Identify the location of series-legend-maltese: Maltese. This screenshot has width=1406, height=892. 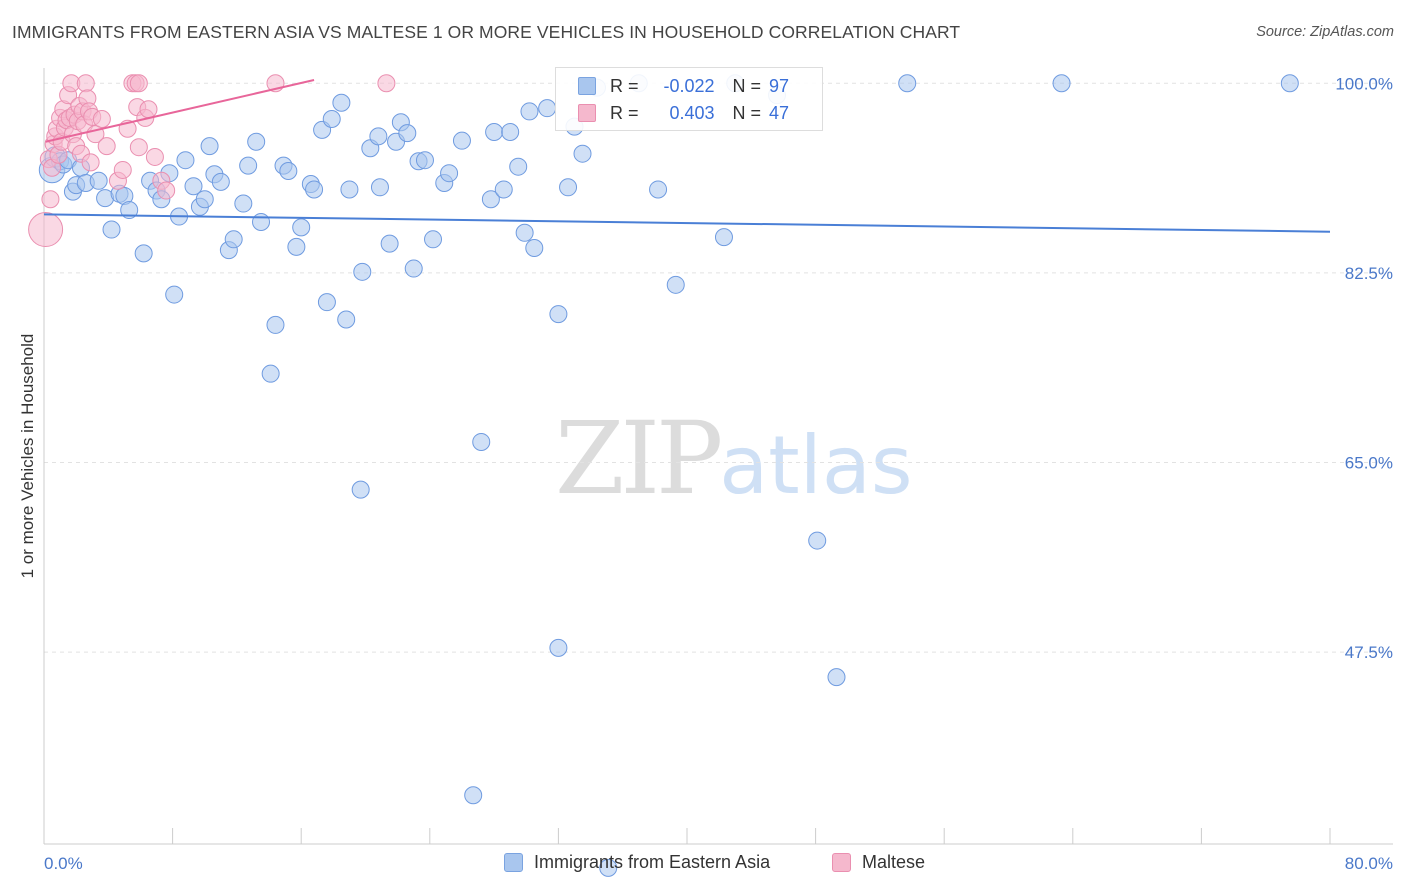
(878, 862).